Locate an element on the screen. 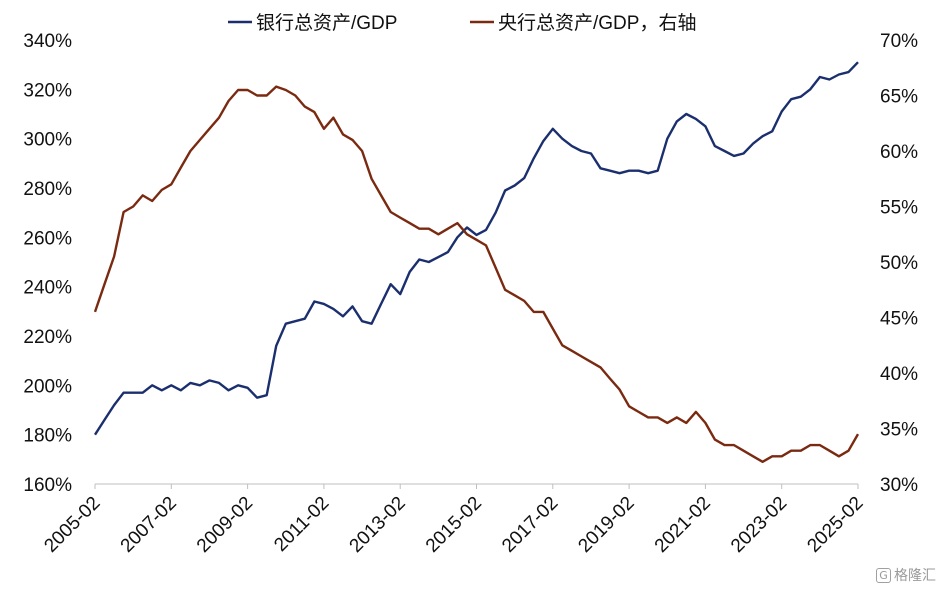  left-axis: 160% 180% 200% 220% 240% 260% 280% 300% 320% 340% is located at coordinates (47, 263).